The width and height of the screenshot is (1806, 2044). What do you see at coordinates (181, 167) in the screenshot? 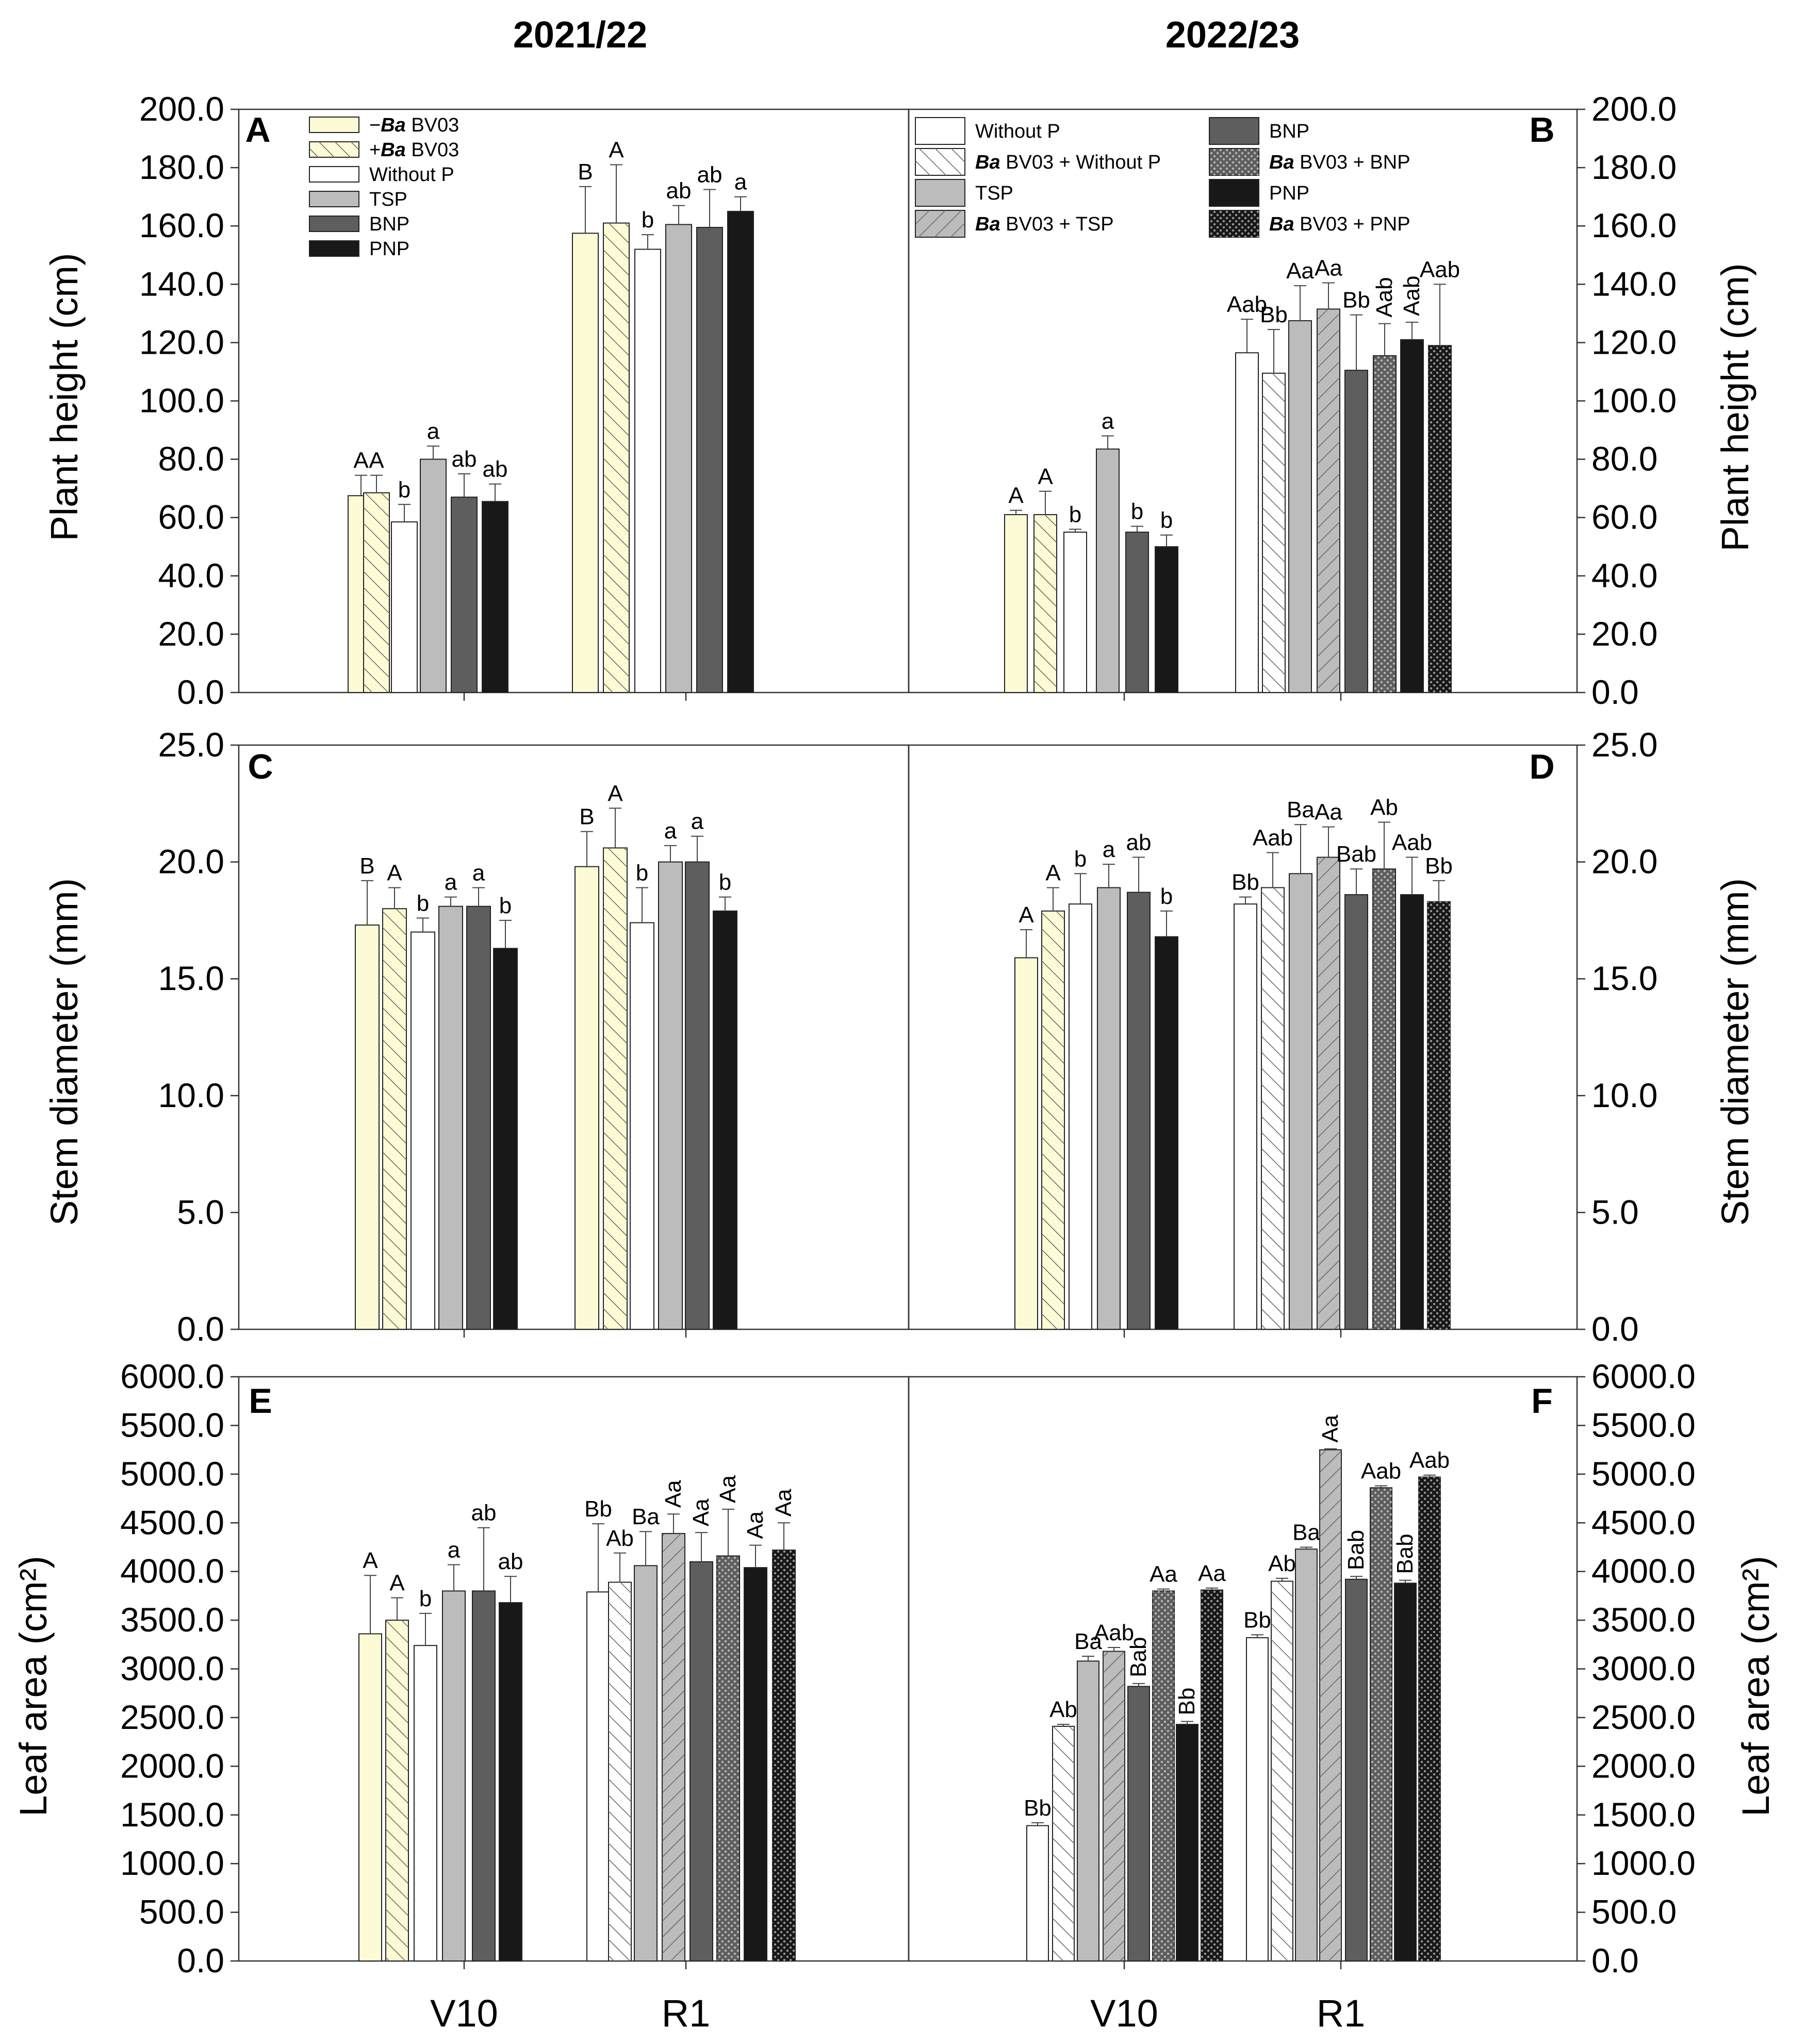
I see `ytick-label: 180.0` at bounding box center [181, 167].